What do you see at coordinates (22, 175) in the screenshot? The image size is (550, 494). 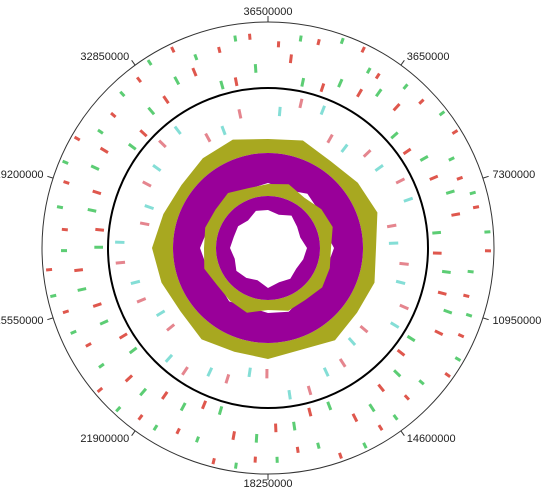 I see `tick-label: 29200000` at bounding box center [22, 175].